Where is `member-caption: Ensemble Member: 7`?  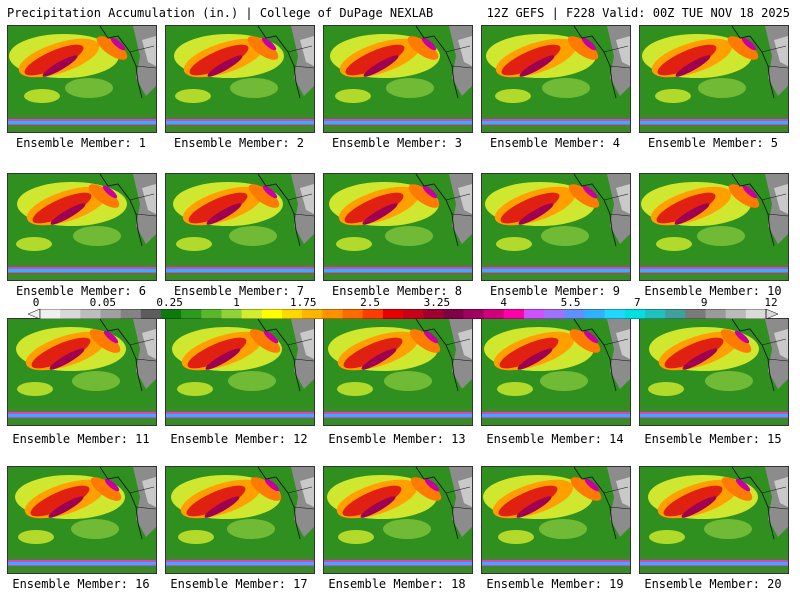
member-caption: Ensemble Member: 7 is located at coordinates (239, 291).